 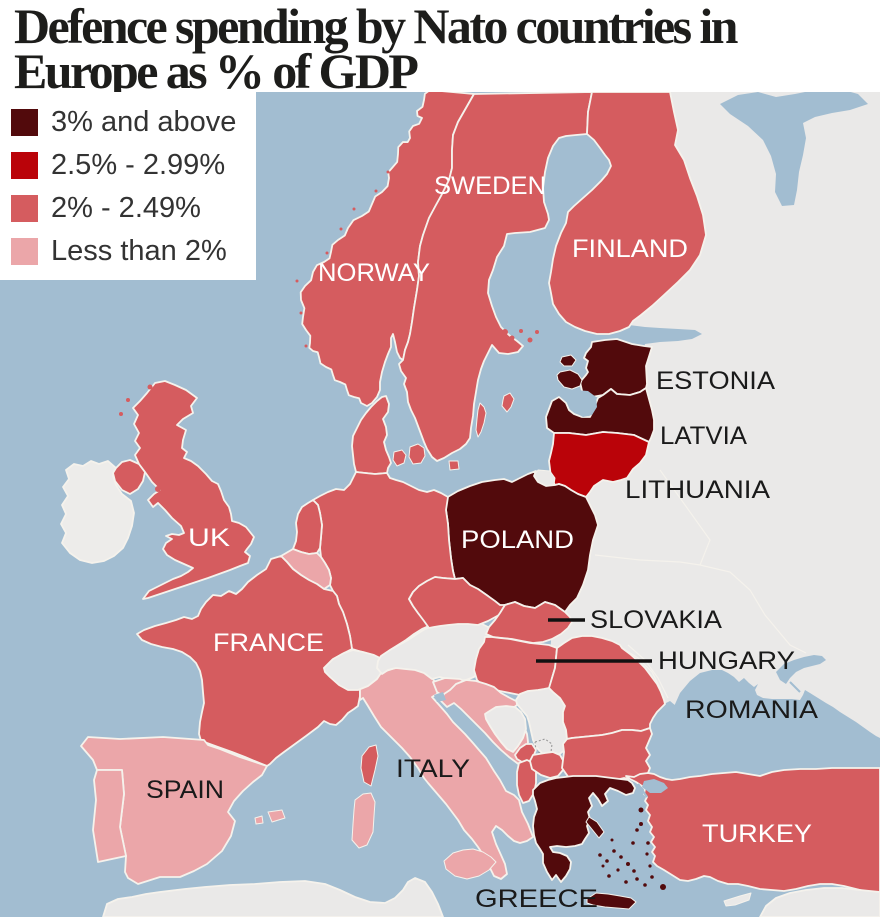 I want to click on svg-text: ESTONIA, so click(x=715, y=381).